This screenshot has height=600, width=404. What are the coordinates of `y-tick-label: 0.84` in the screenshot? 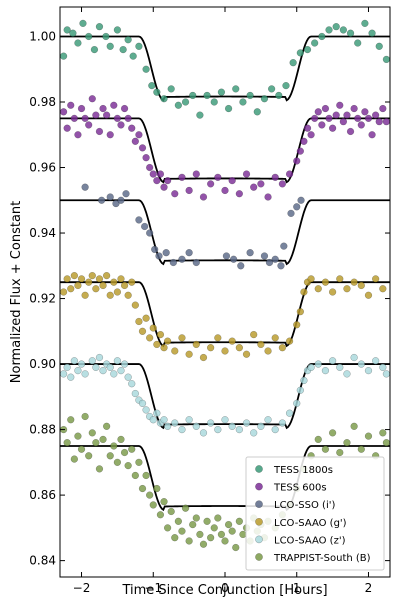 It's located at (42, 561).